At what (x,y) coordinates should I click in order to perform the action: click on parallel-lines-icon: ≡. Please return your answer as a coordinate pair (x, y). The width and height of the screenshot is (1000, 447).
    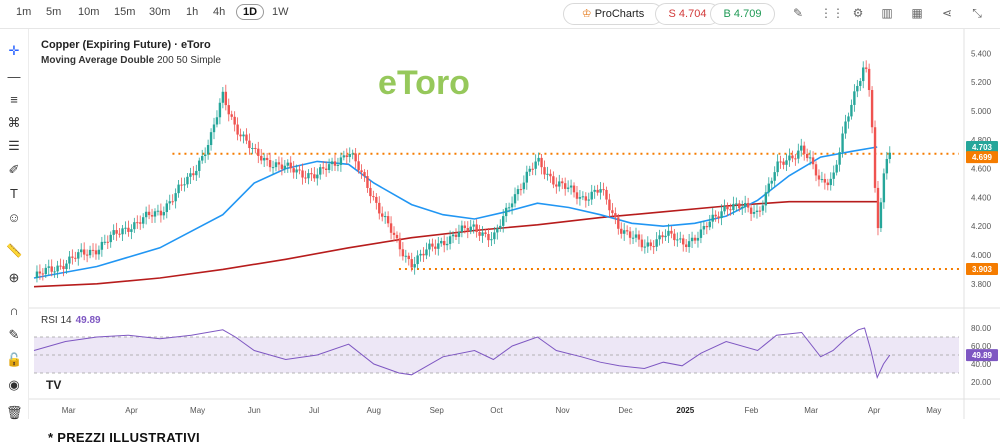
    Looking at the image, I should click on (14, 99).